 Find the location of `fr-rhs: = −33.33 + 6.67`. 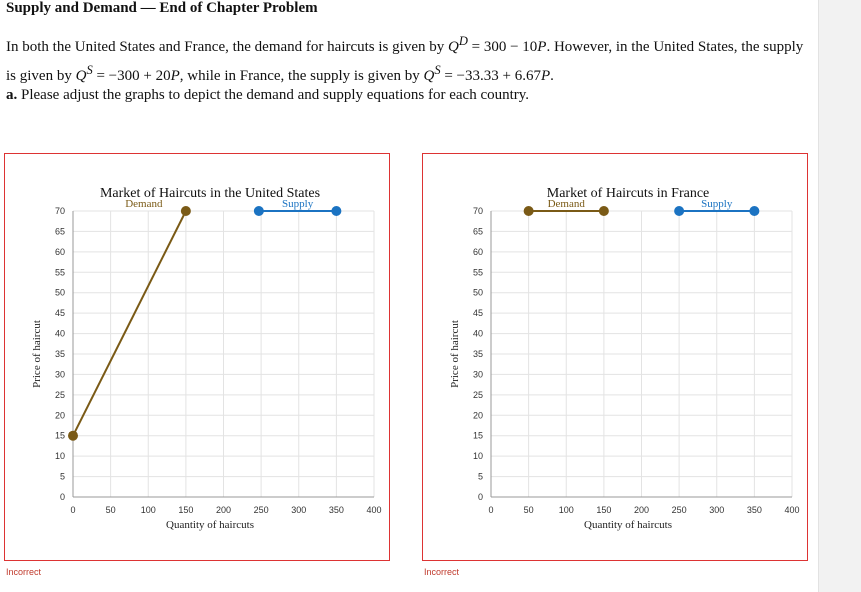

fr-rhs: = −33.33 + 6.67 is located at coordinates (490, 76).